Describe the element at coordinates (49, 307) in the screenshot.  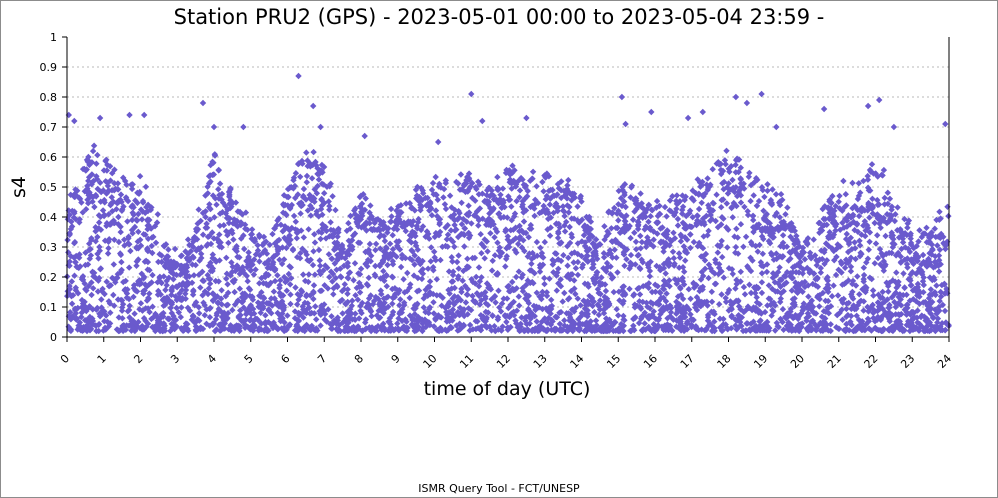
I see `y-tick-label: 0.1` at that location.